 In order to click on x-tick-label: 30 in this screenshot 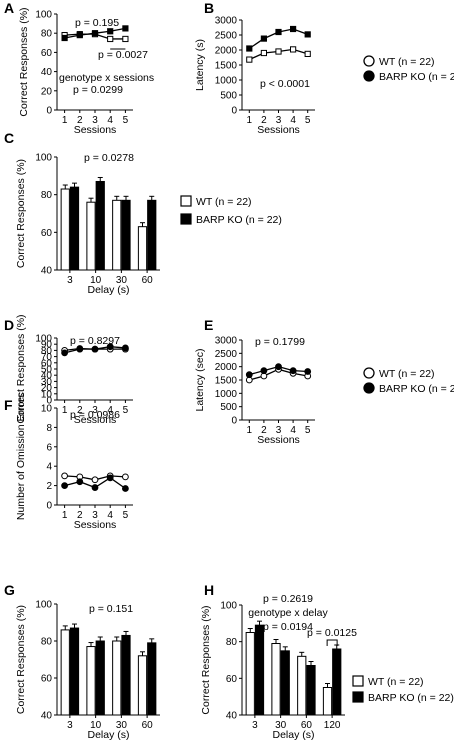, I will do `click(122, 725)`.